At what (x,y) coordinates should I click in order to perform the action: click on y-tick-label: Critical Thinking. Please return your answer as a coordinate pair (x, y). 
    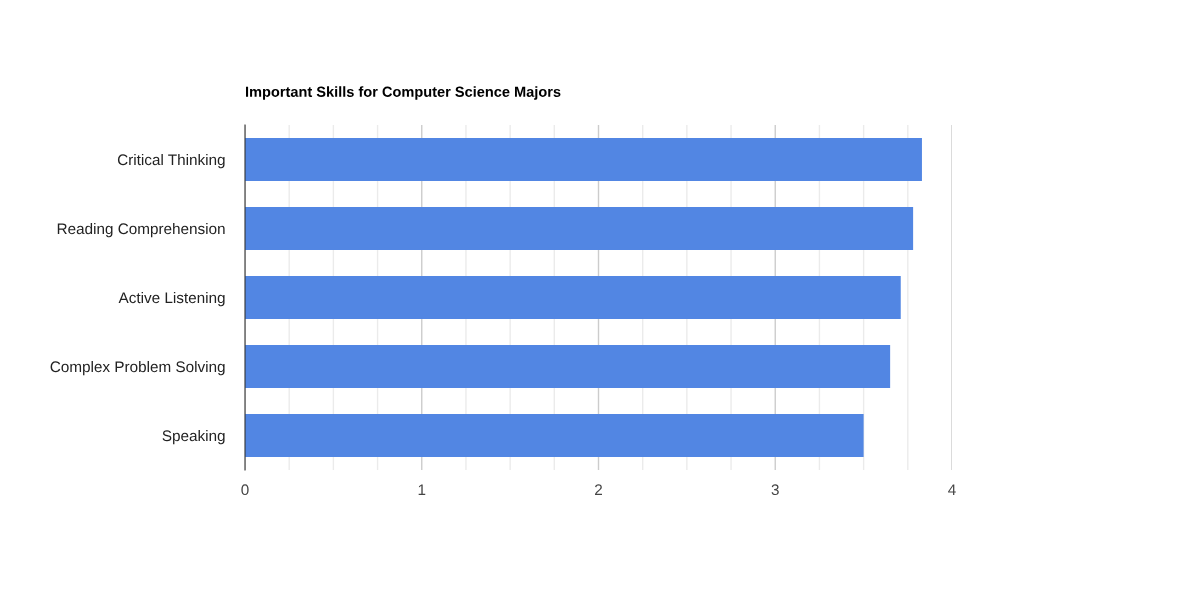
    Looking at the image, I should click on (171, 161).